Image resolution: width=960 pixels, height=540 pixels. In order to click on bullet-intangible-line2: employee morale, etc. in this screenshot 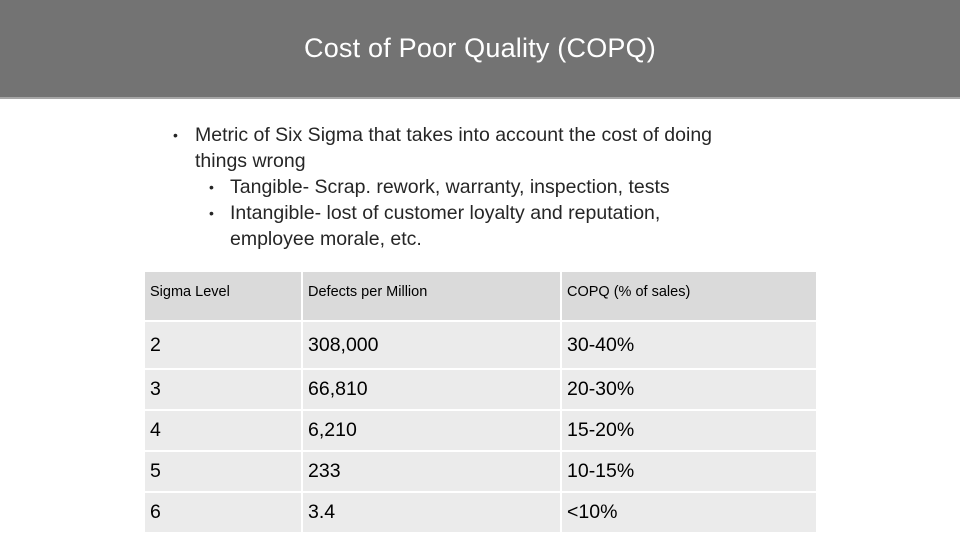, I will do `click(326, 239)`.